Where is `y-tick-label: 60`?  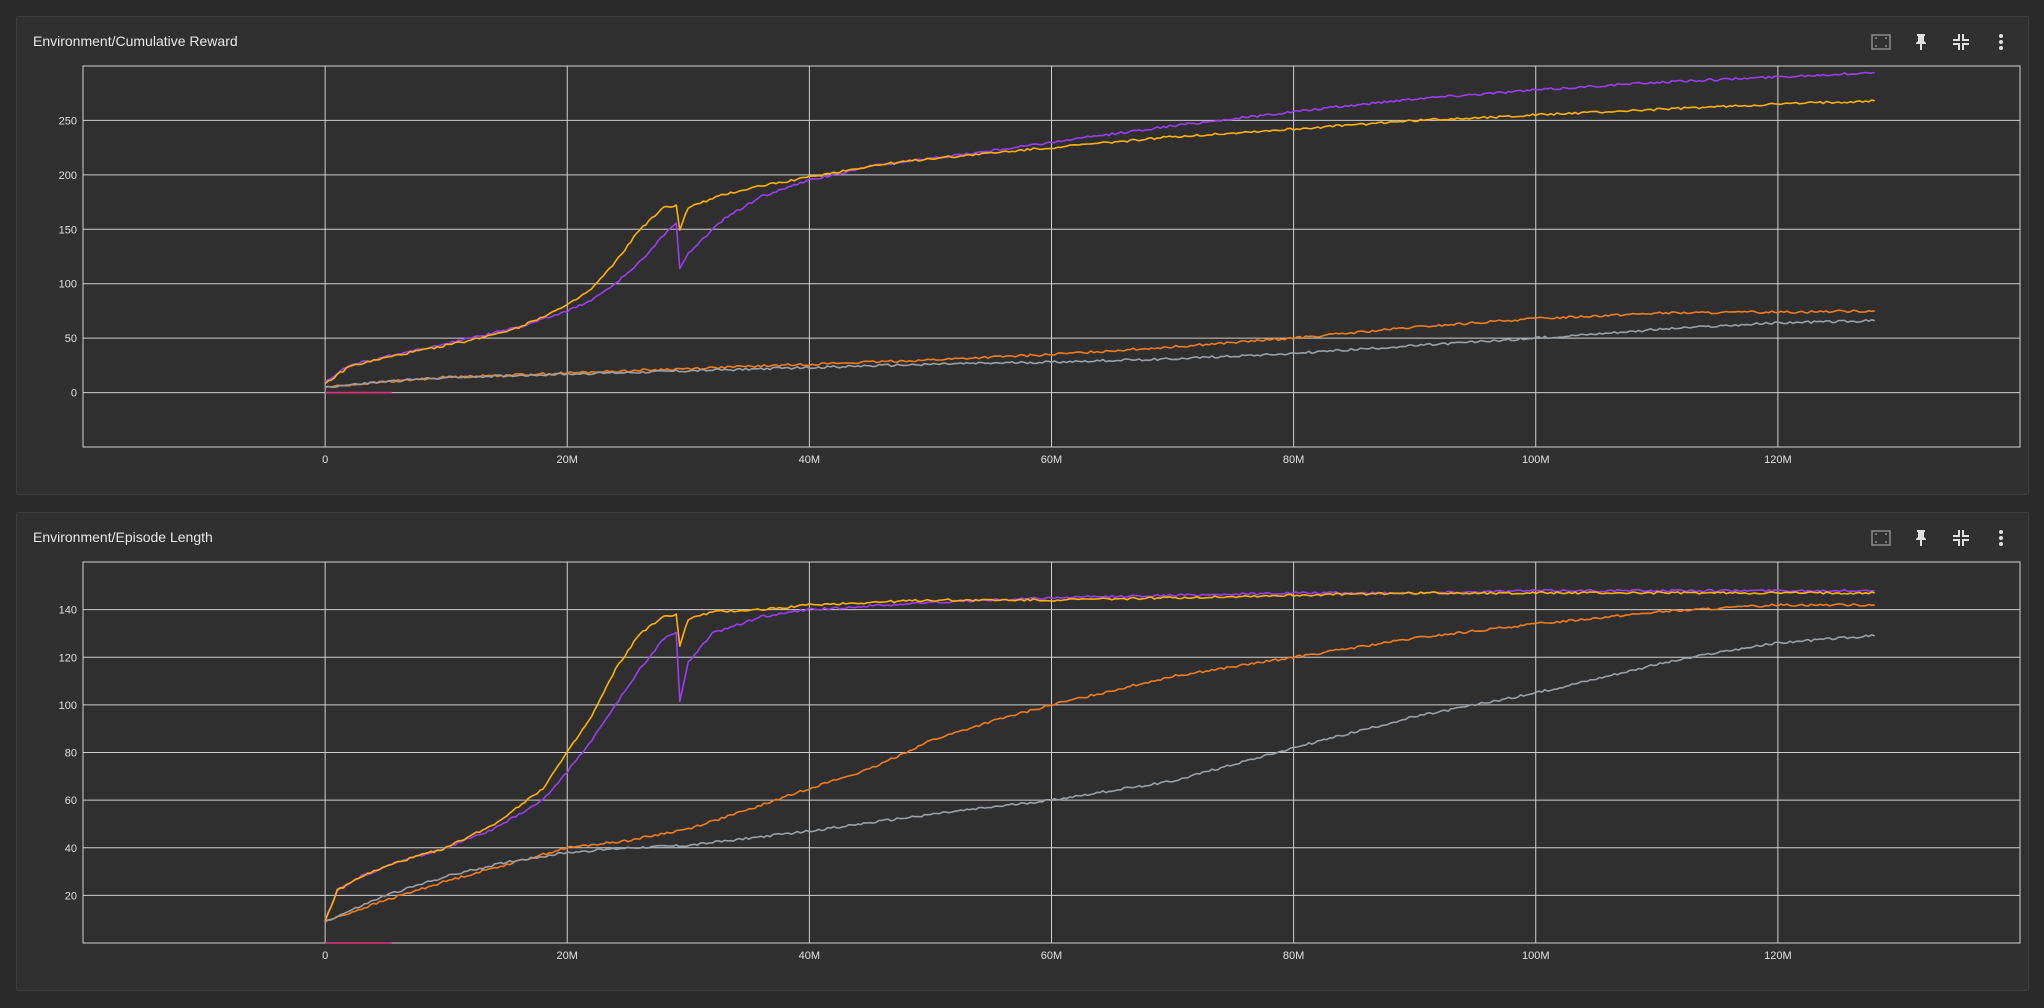
y-tick-label: 60 is located at coordinates (71, 801).